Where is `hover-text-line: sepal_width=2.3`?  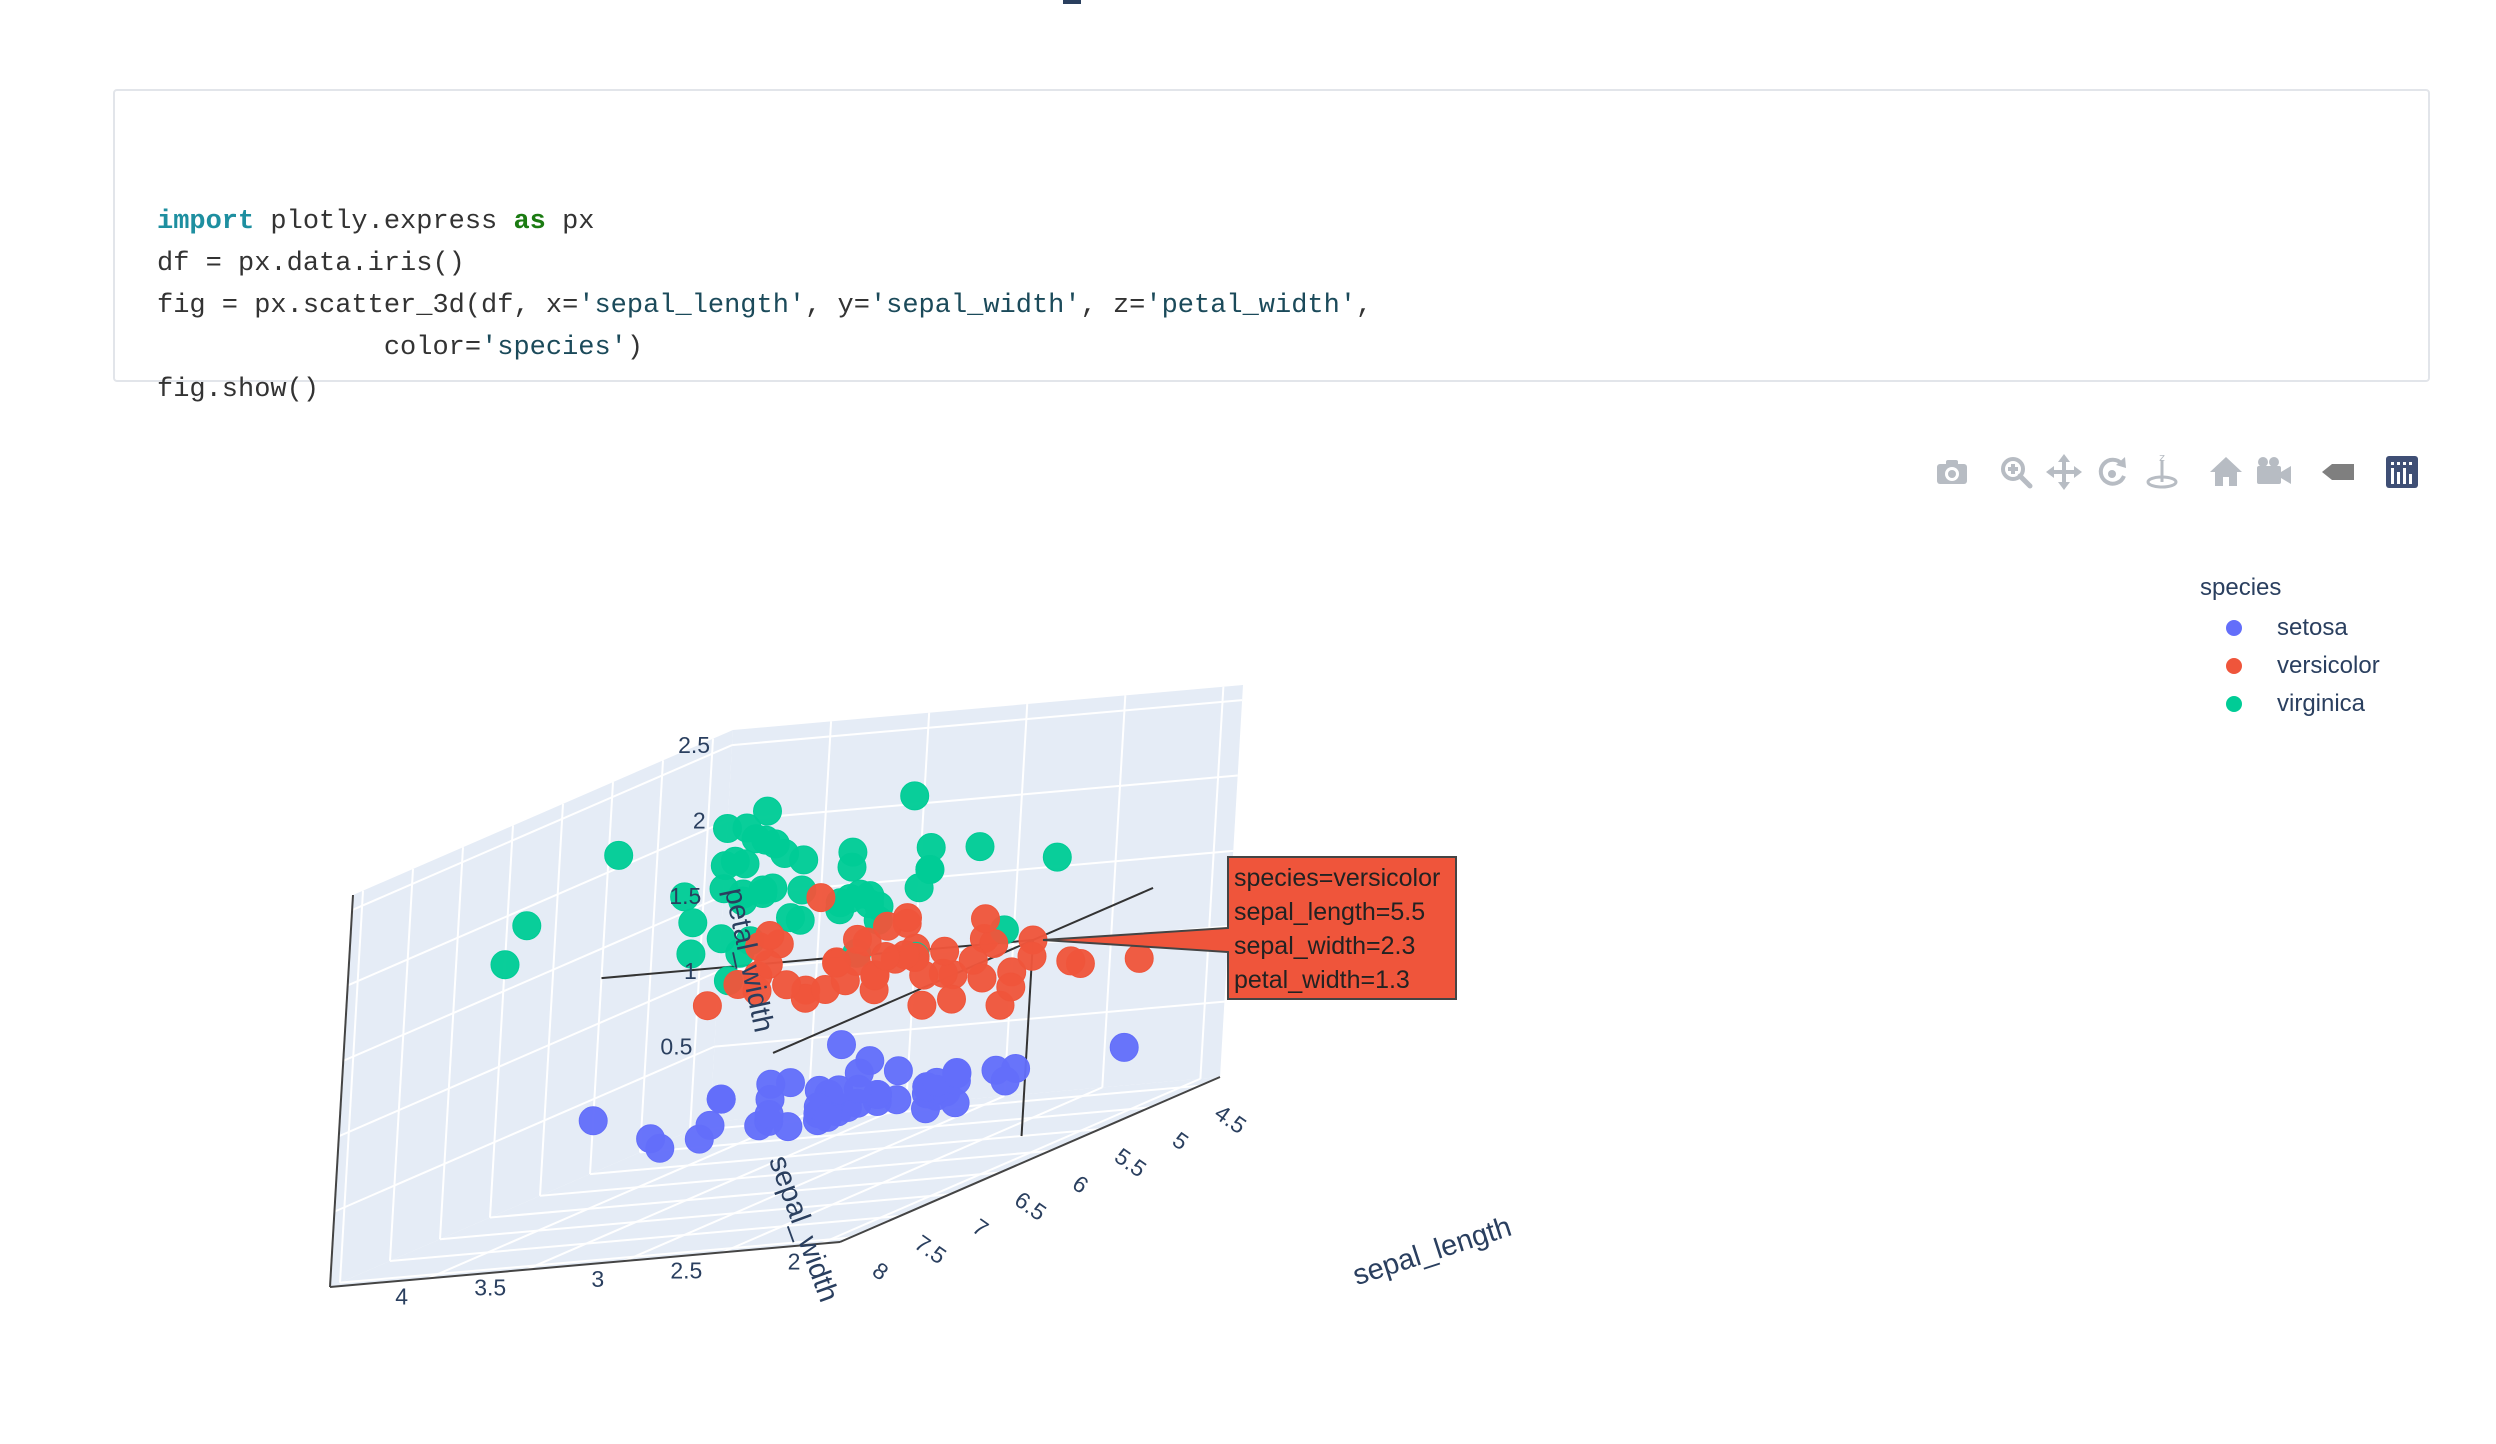
hover-text-line: sepal_width=2.3 is located at coordinates (1324, 946).